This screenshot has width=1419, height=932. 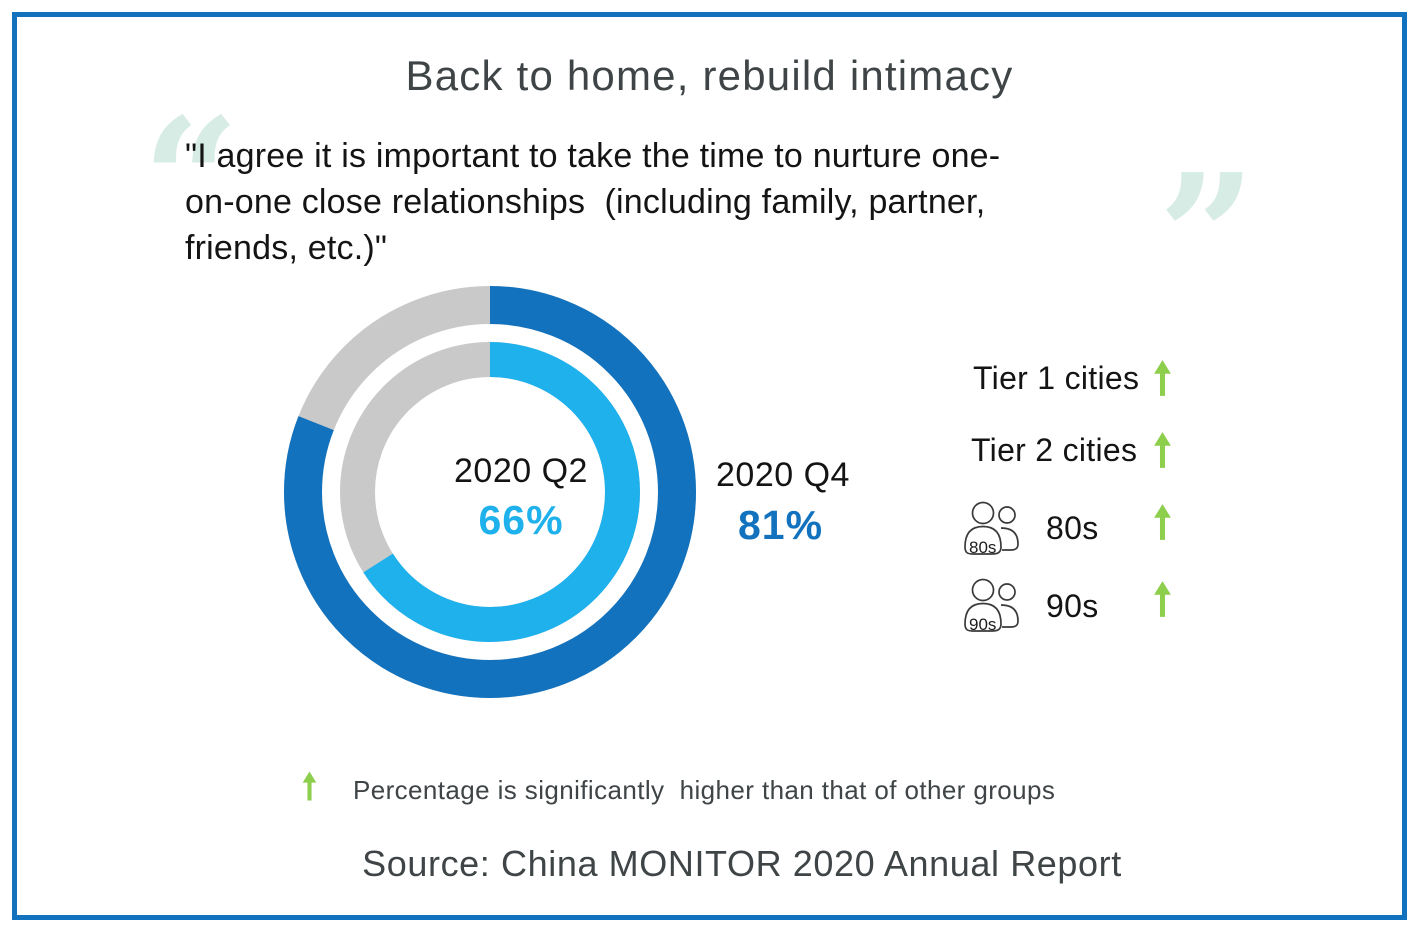 What do you see at coordinates (521, 520) in the screenshot?
I see `center-label-value: 66%` at bounding box center [521, 520].